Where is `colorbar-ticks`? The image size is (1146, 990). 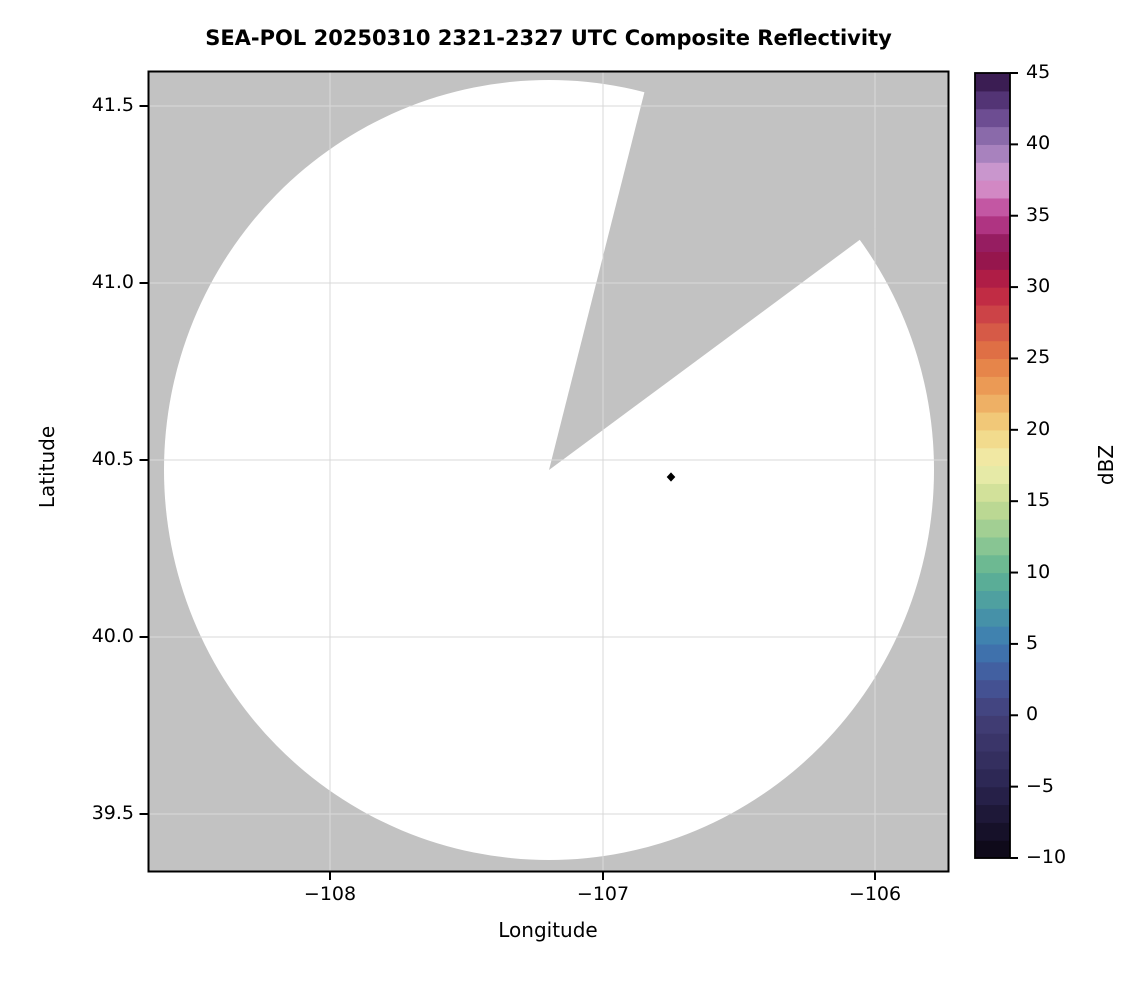 colorbar-ticks is located at coordinates (1014, 465).